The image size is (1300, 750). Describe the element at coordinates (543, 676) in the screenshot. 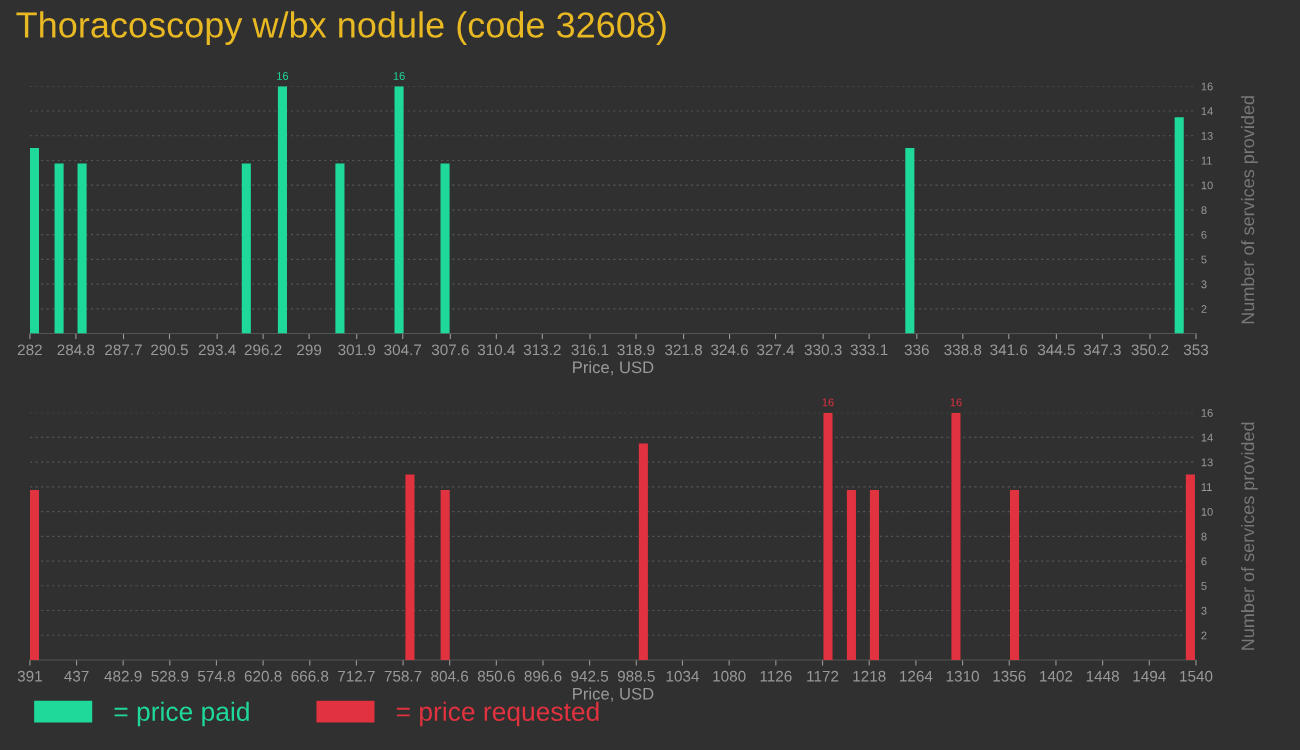

I see `x-tick-label: 896.6` at that location.